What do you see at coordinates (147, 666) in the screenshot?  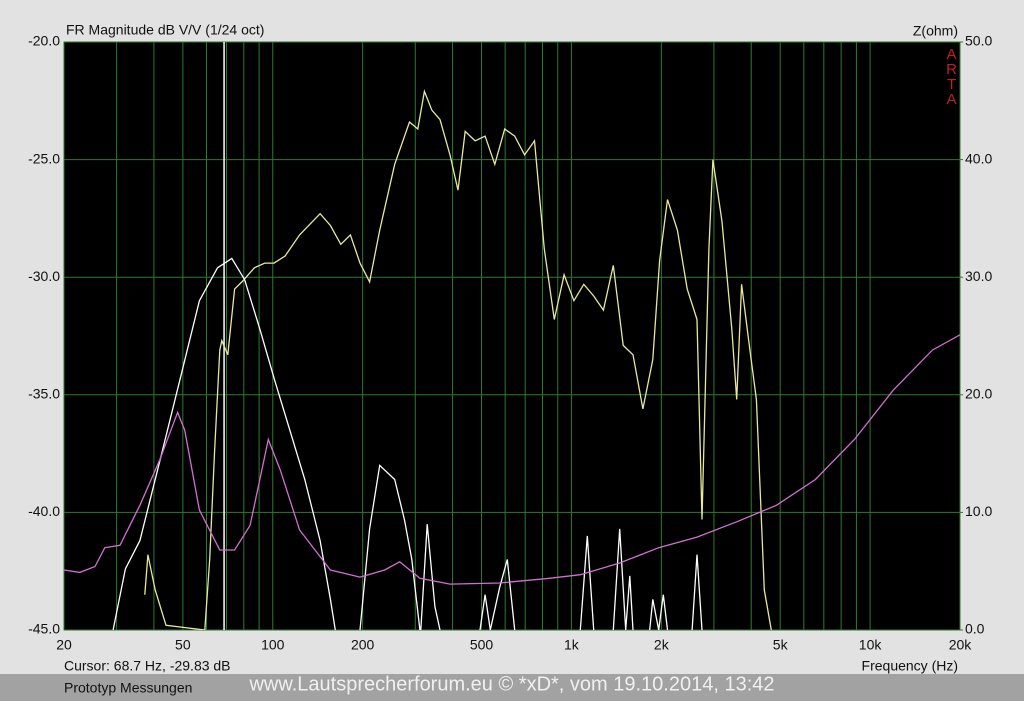 I see `cursor-readout: Cursor: 68.7 Hz, -29.83 dB` at bounding box center [147, 666].